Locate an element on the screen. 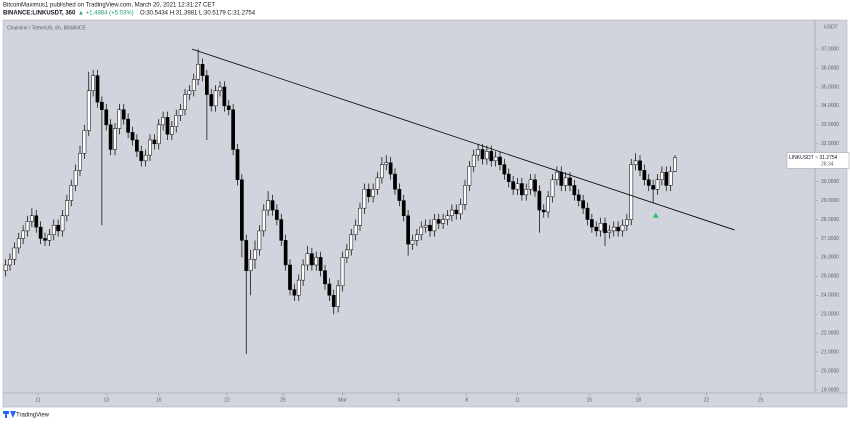 Image resolution: width=850 pixels, height=429 pixels. x-tick-label: 4 is located at coordinates (398, 400).